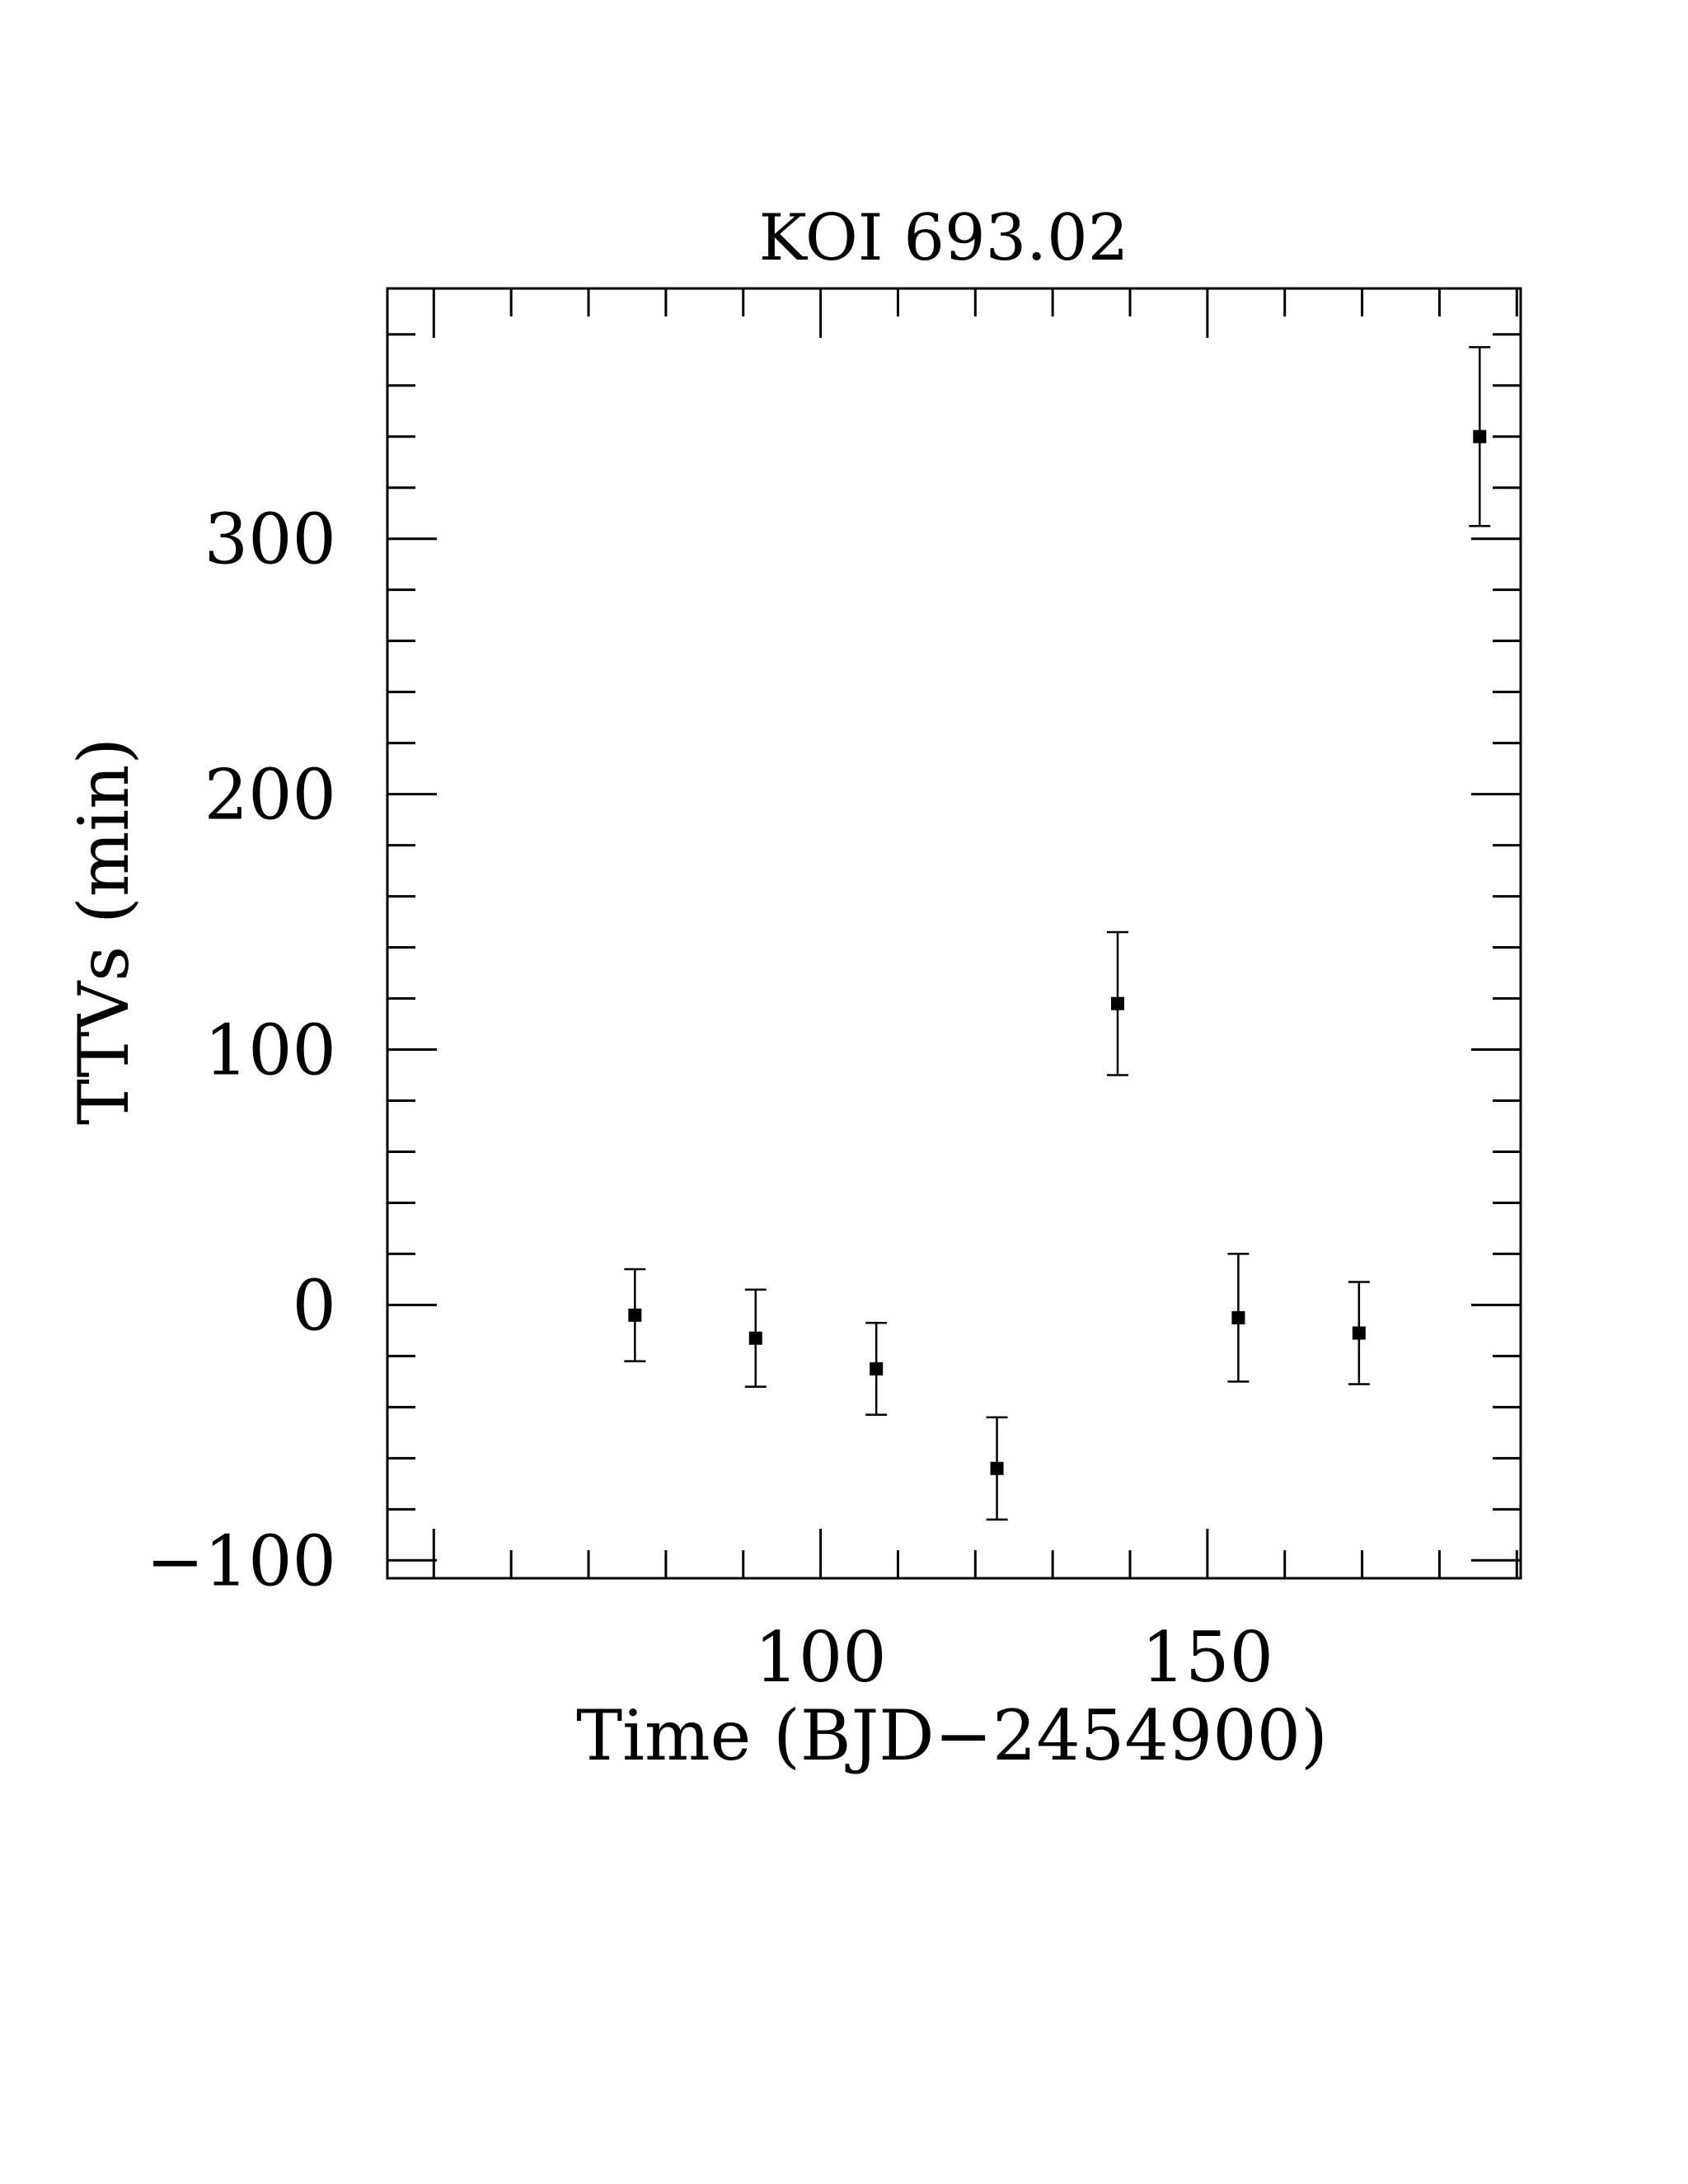 This screenshot has height=2184, width=1688. Describe the element at coordinates (820, 1657) in the screenshot. I see `x-tick-label: 100` at that location.